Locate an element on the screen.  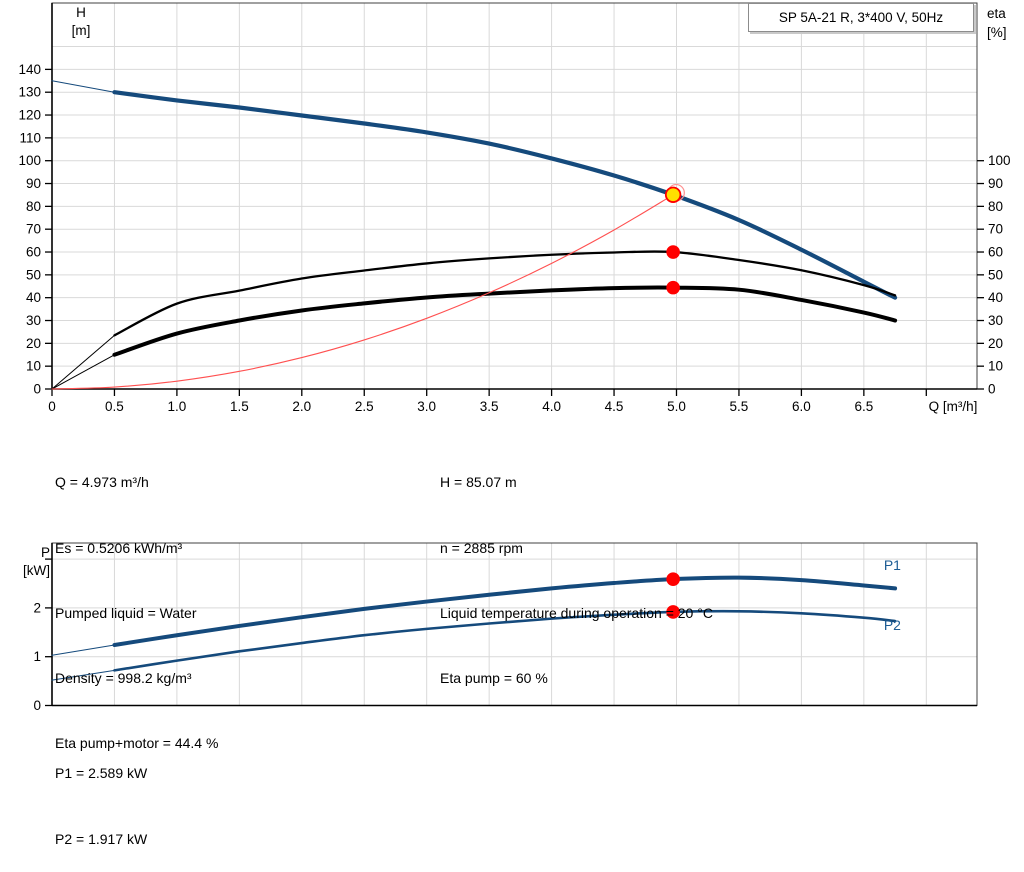
eta-axis-unit: [%] is located at coordinates (997, 32).